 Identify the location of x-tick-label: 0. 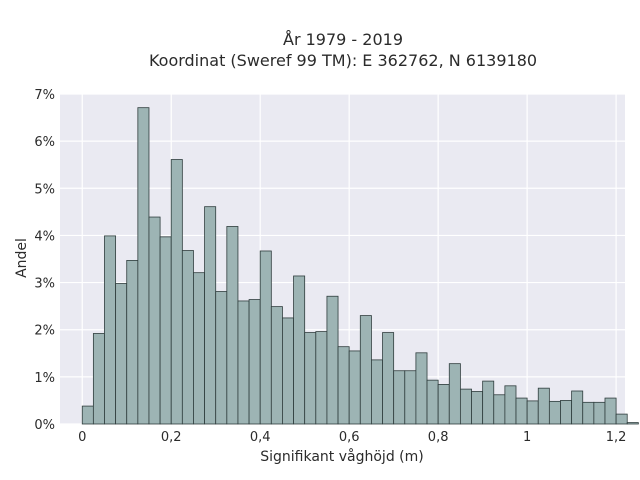
(82, 437).